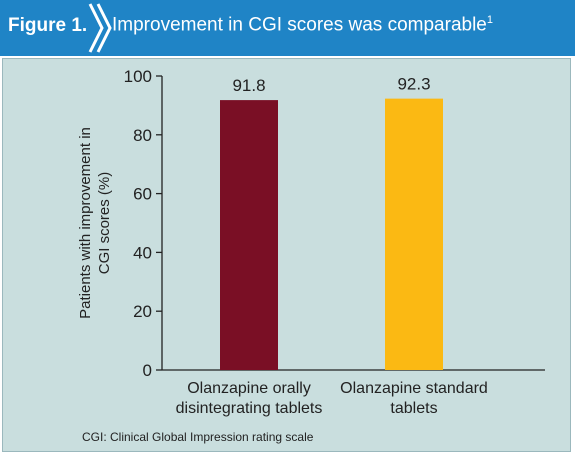 The image size is (575, 456). I want to click on x-category-label-line: tablets, so click(413, 408).